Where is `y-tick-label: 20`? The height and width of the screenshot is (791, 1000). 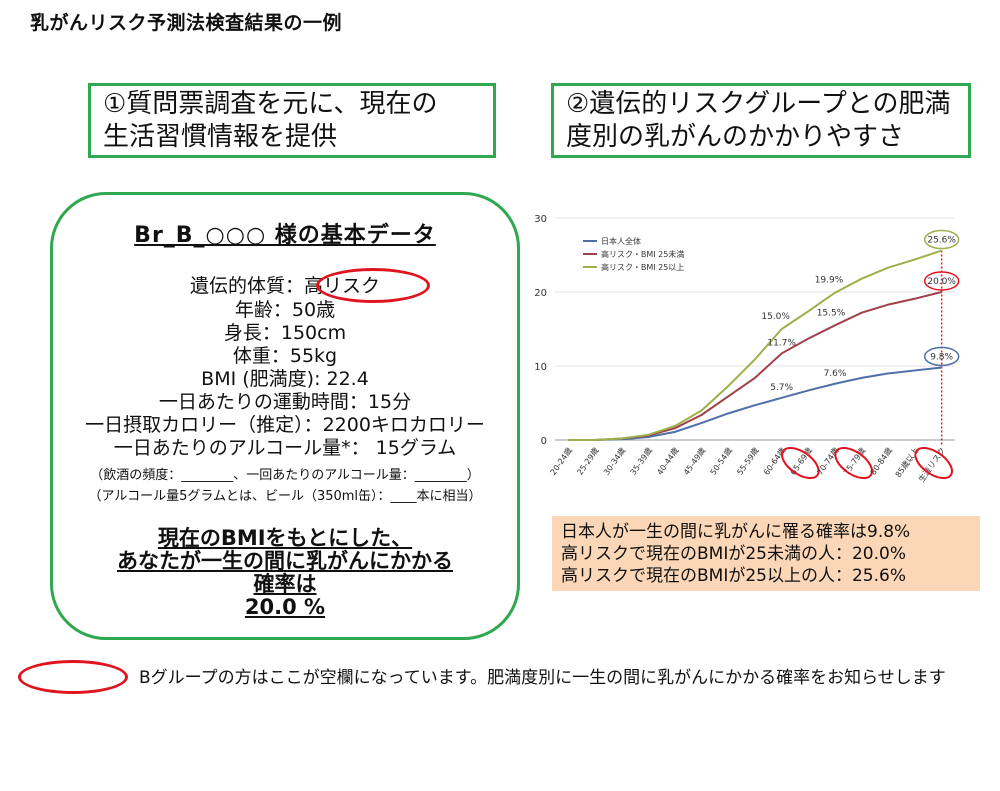 y-tick-label: 20 is located at coordinates (540, 293).